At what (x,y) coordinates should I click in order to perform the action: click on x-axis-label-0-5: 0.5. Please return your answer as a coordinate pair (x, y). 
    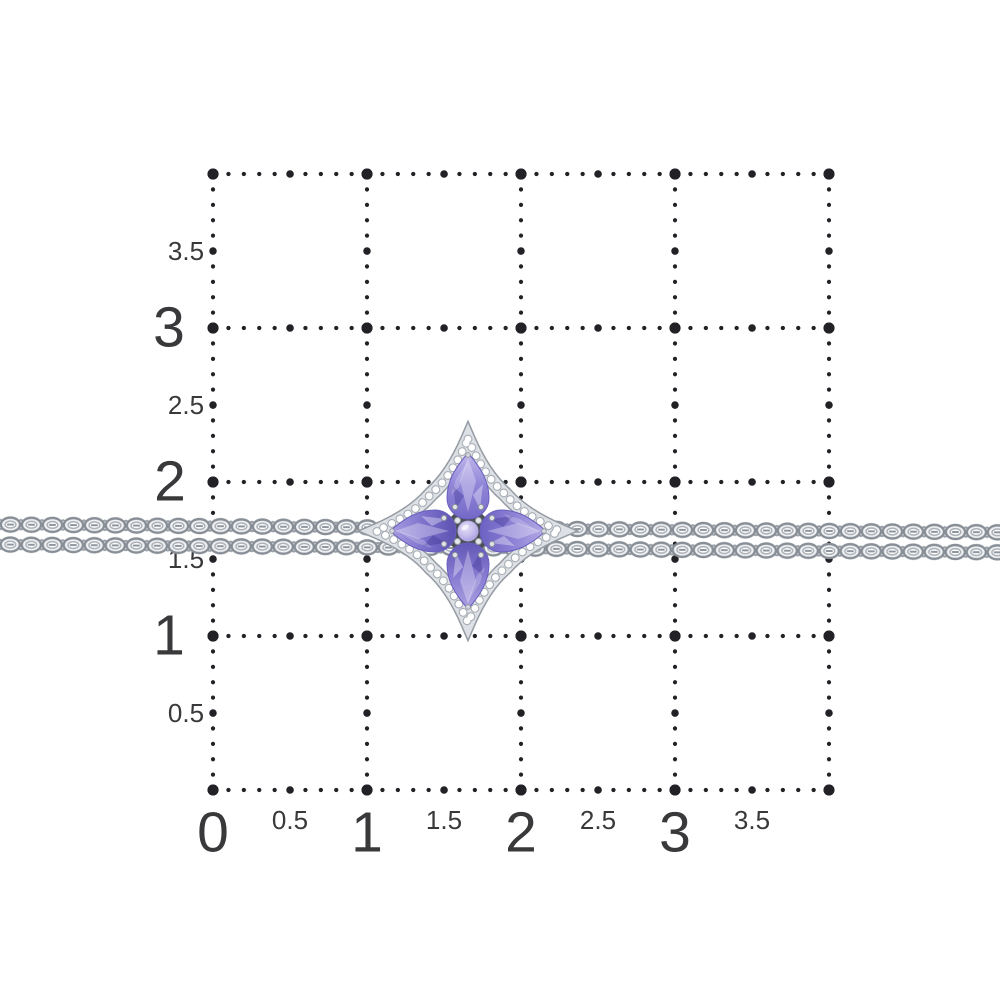
    Looking at the image, I should click on (290, 820).